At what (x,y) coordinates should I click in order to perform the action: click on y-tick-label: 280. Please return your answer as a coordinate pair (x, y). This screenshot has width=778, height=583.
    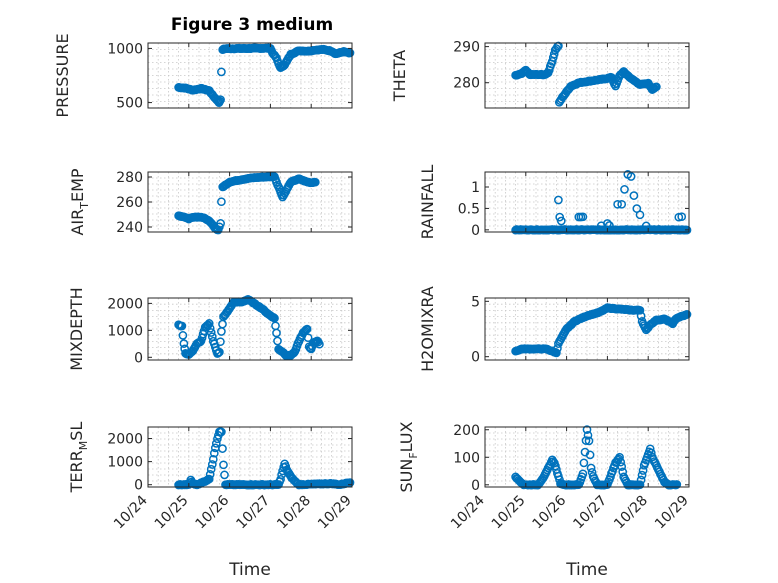
    Looking at the image, I should click on (129, 178).